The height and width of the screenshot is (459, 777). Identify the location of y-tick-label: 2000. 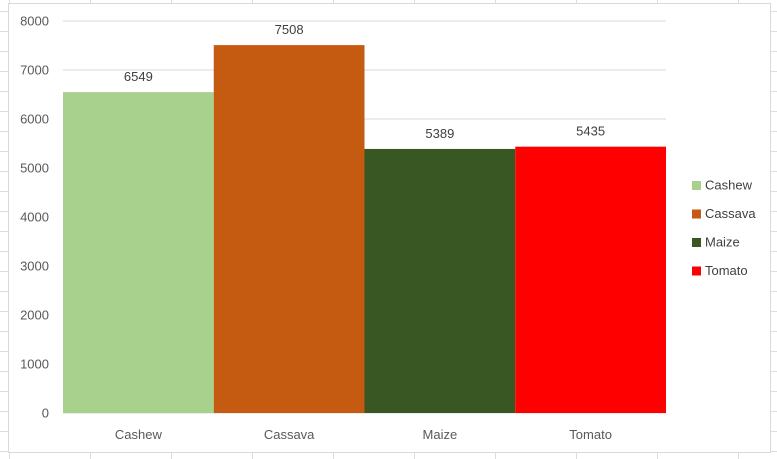
(34, 315).